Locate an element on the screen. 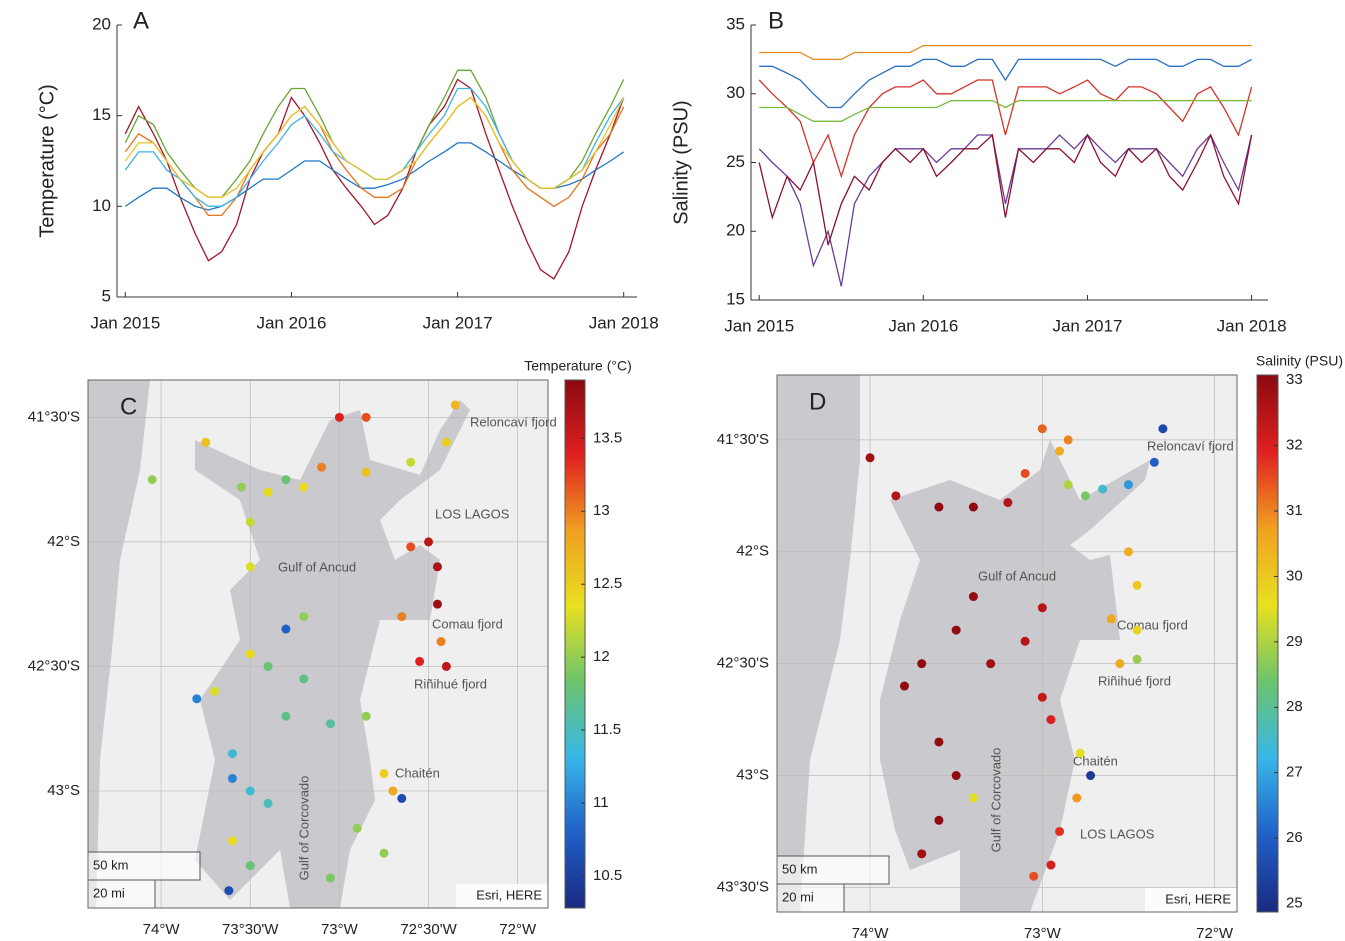  y-tick-label: 35 is located at coordinates (735, 23).